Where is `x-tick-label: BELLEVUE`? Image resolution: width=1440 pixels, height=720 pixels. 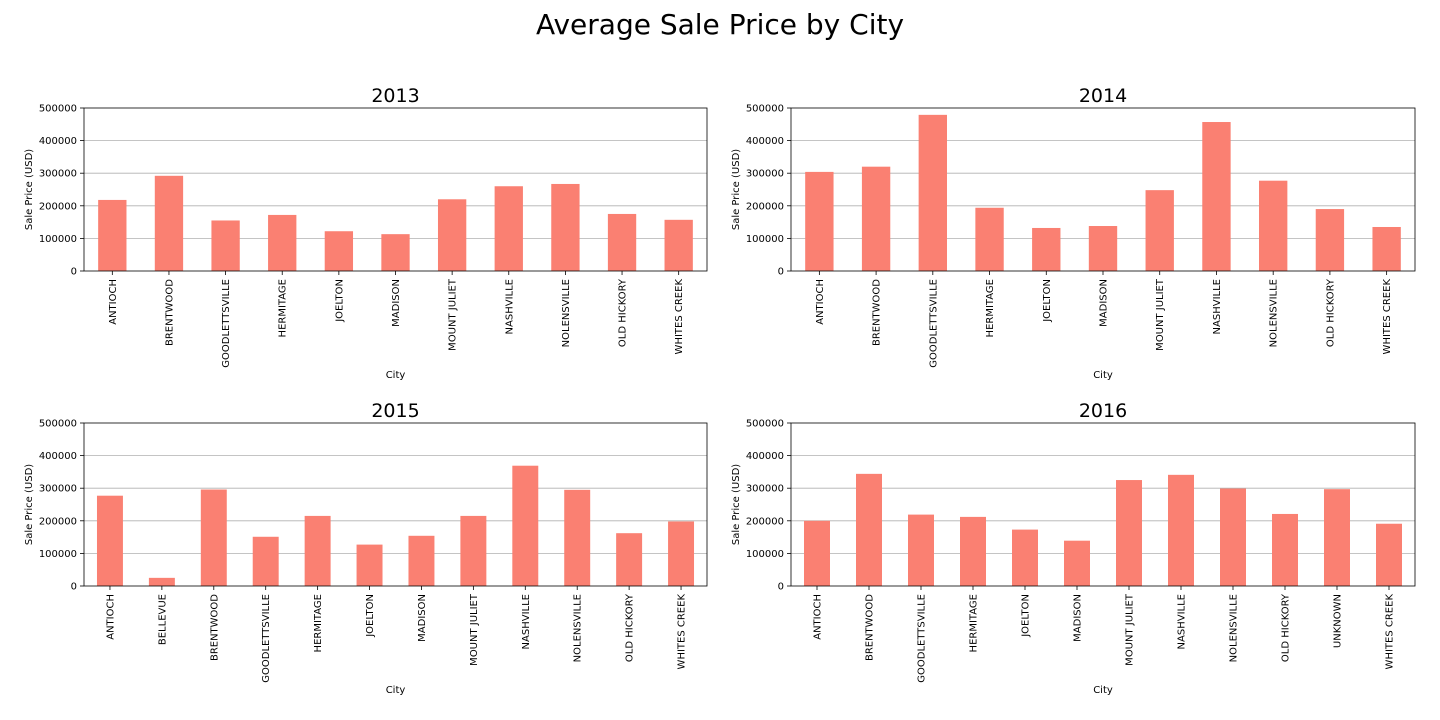
x-tick-label: BELLEVUE is located at coordinates (162, 619).